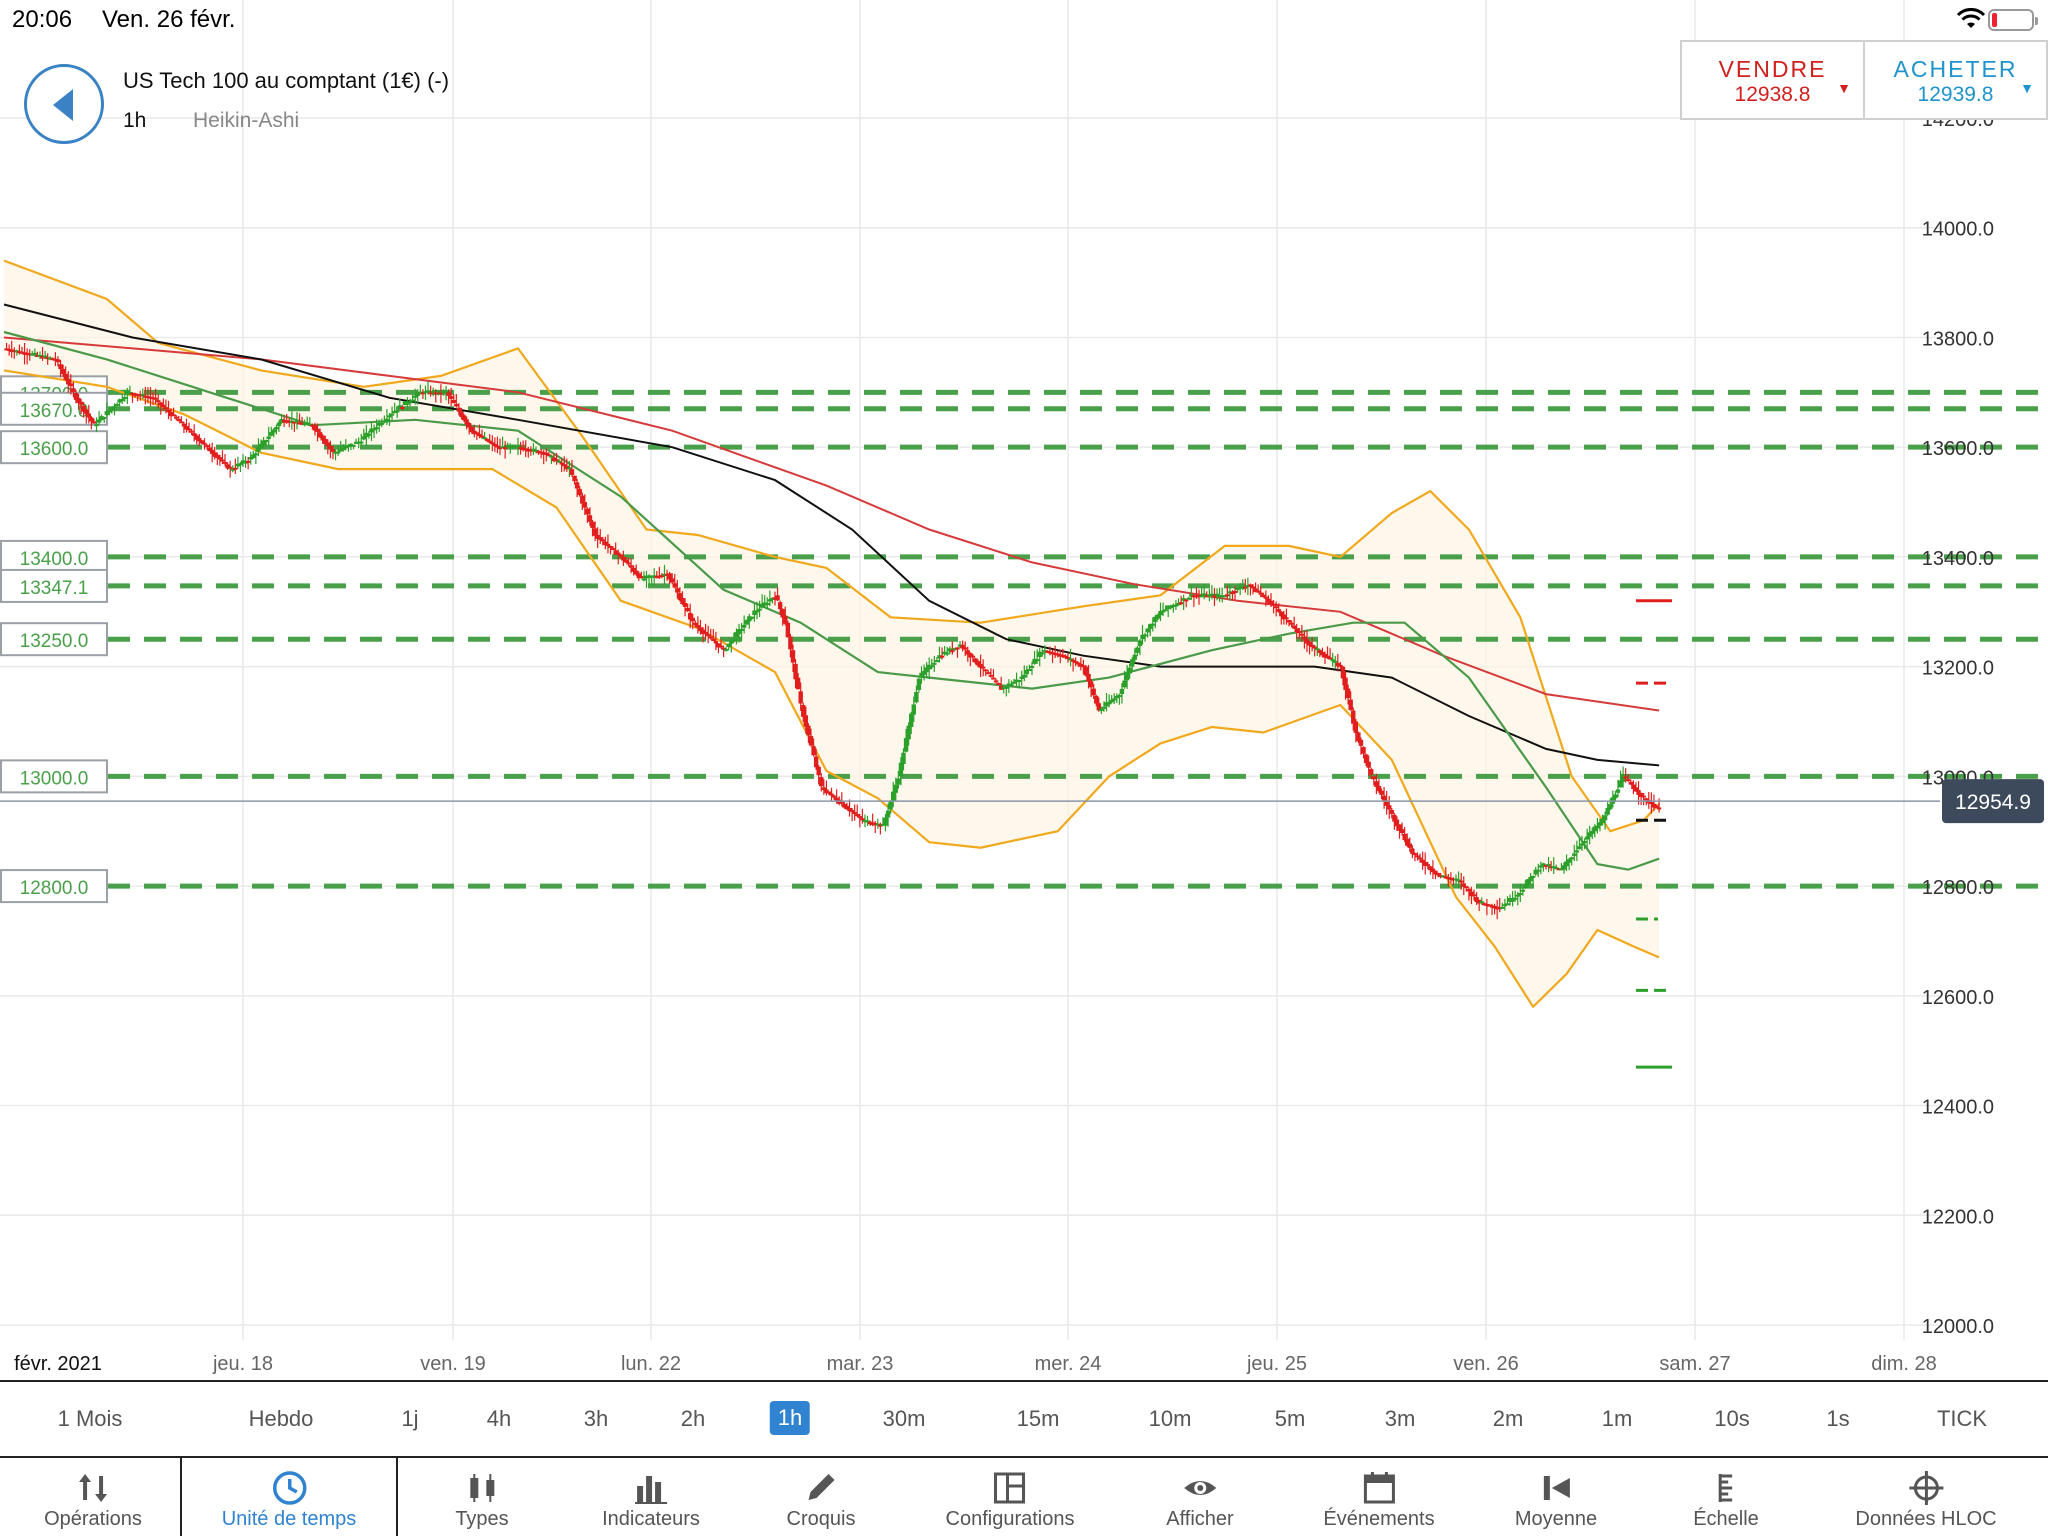 This screenshot has width=2048, height=1536. I want to click on timeframe-tick: TICK, so click(1962, 1418).